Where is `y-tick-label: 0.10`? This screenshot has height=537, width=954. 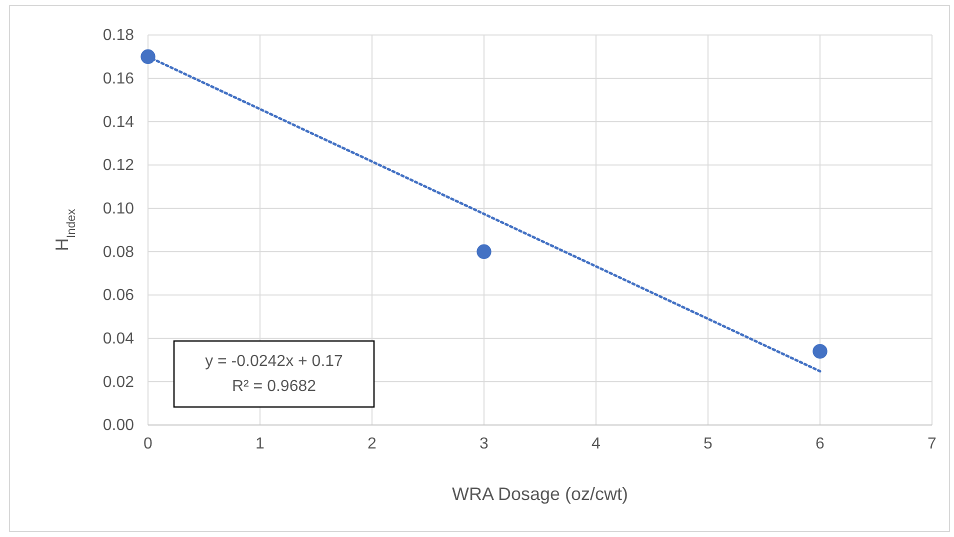 y-tick-label: 0.10 is located at coordinates (118, 209).